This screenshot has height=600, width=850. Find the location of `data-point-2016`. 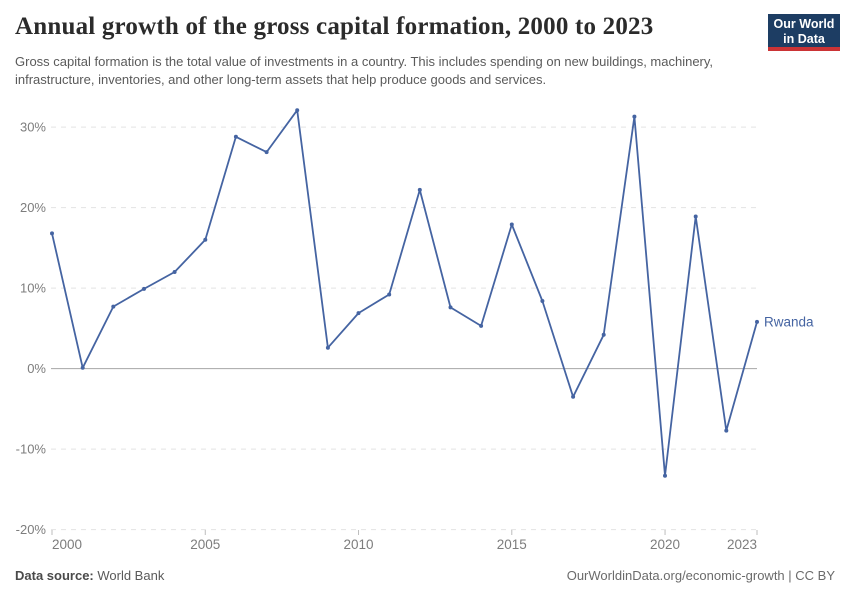

data-point-2016 is located at coordinates (542, 301).